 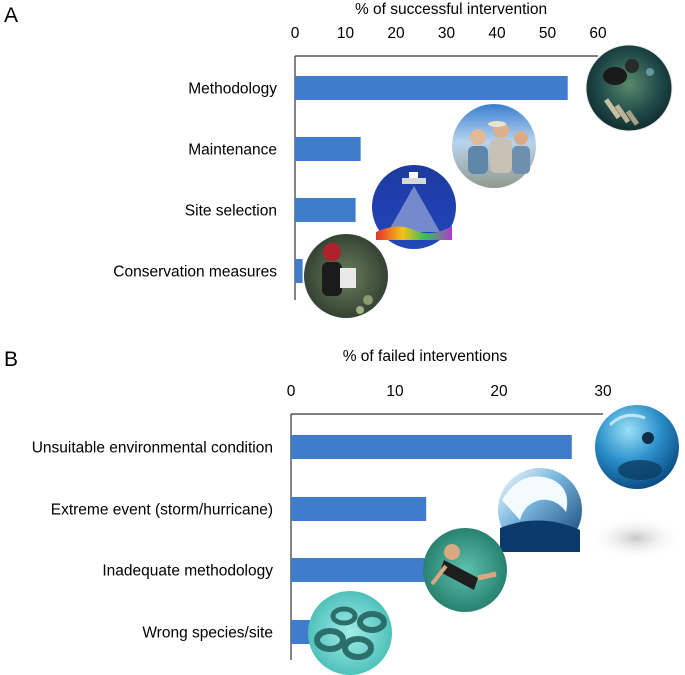 I want to click on panel-a-bars, so click(x=431, y=179).